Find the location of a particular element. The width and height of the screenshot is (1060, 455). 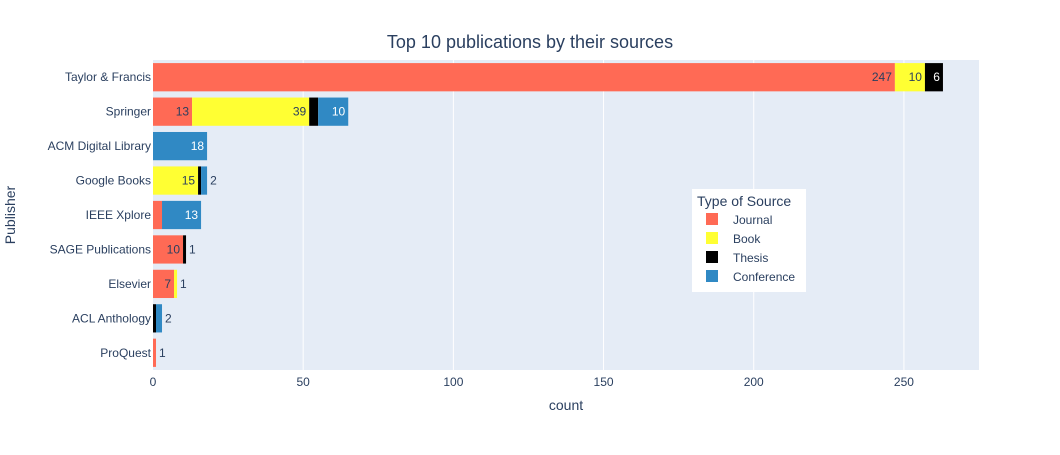

bar-value-label: 39 is located at coordinates (300, 112).